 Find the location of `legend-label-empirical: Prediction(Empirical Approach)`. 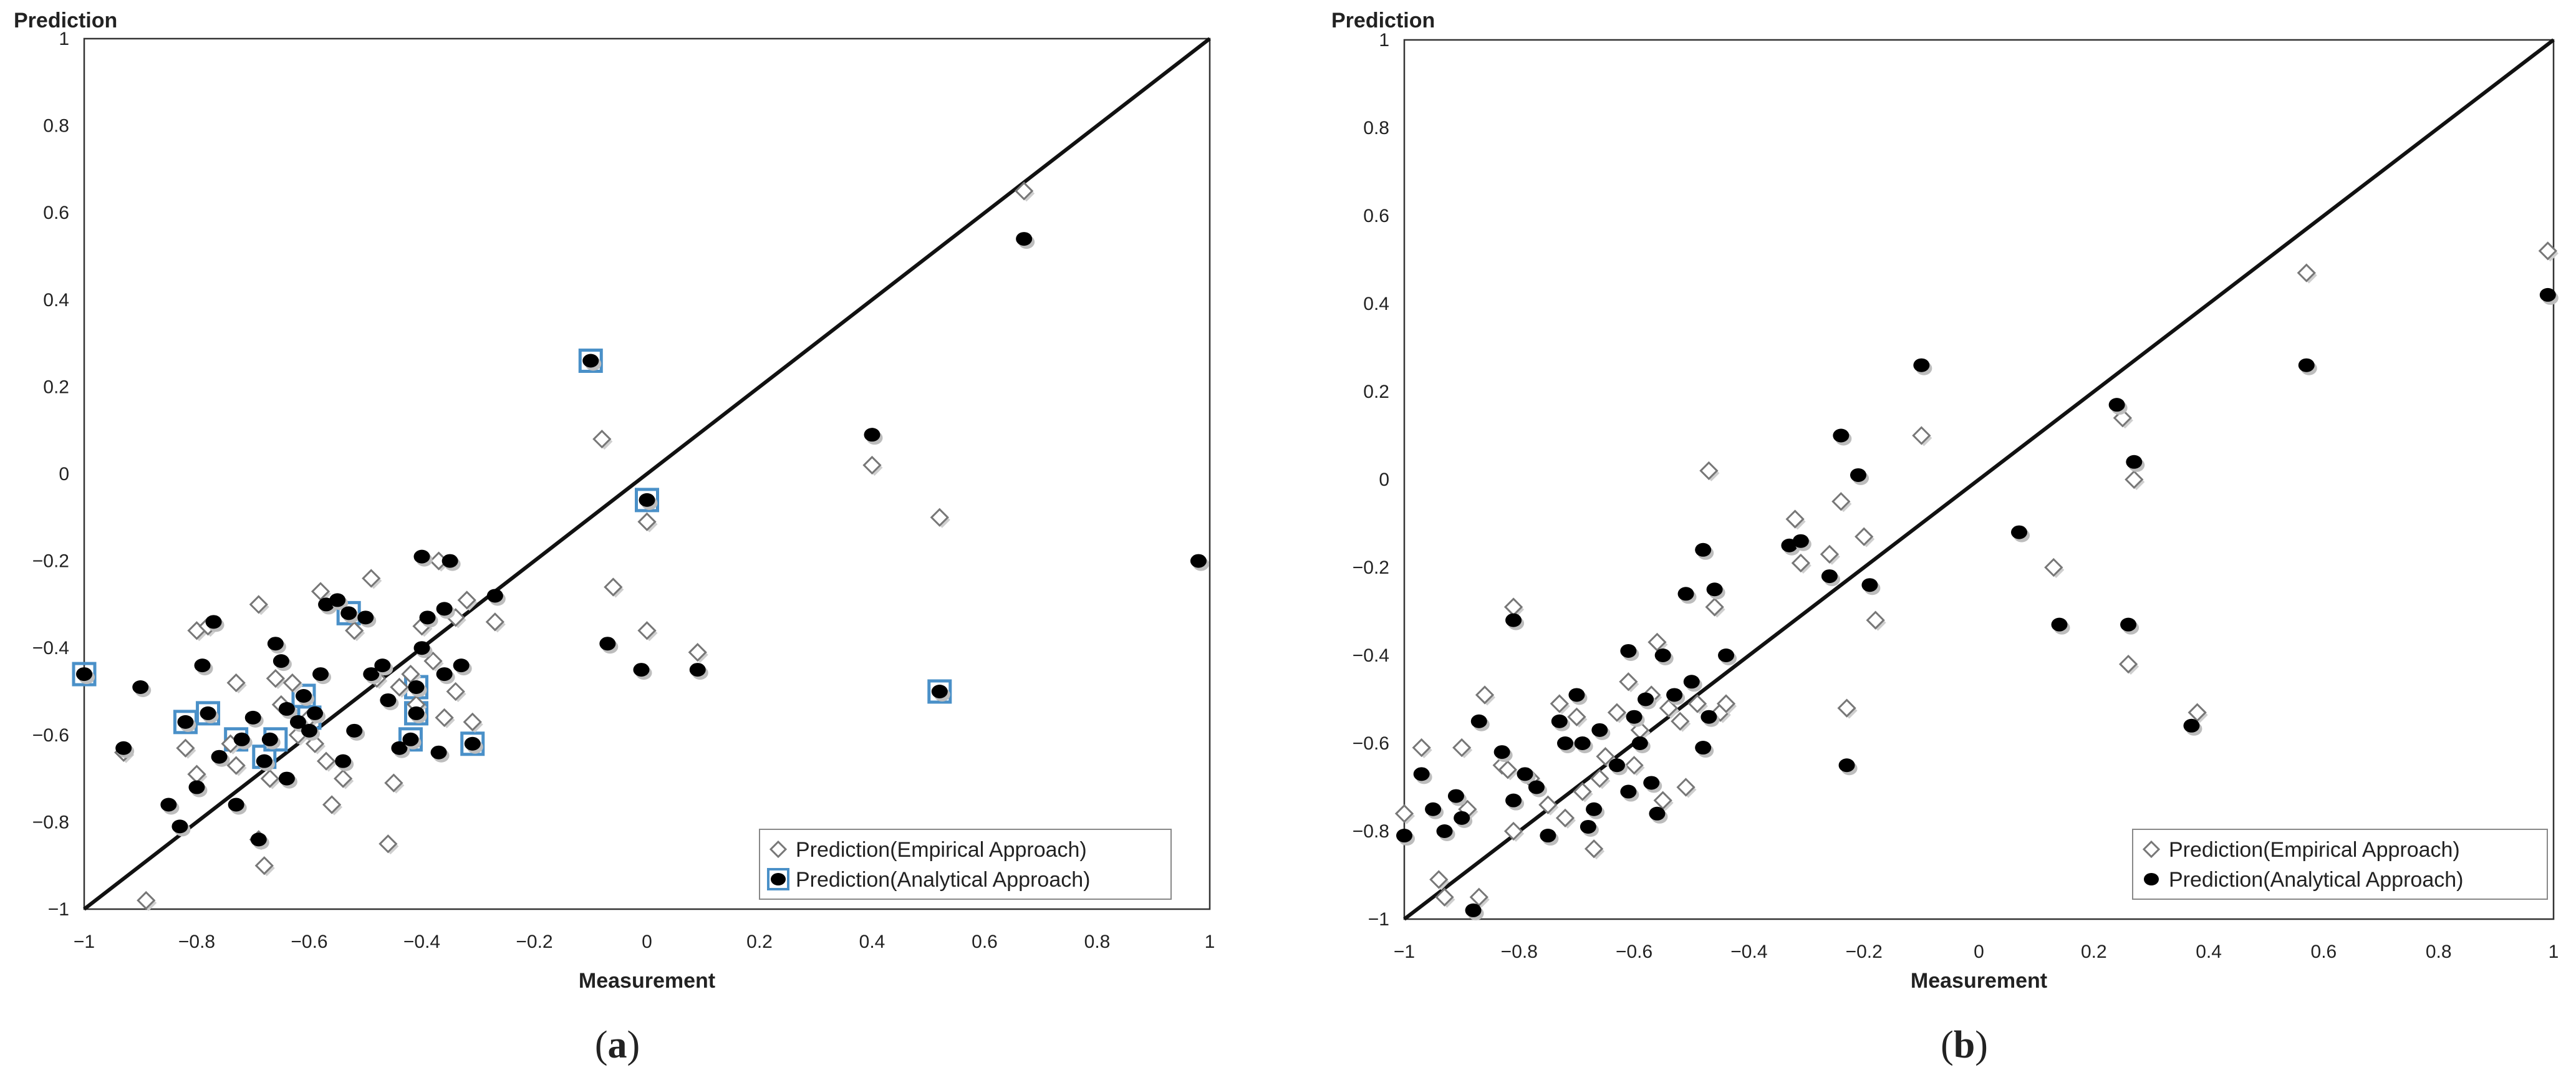

legend-label-empirical: Prediction(Empirical Approach) is located at coordinates (941, 850).